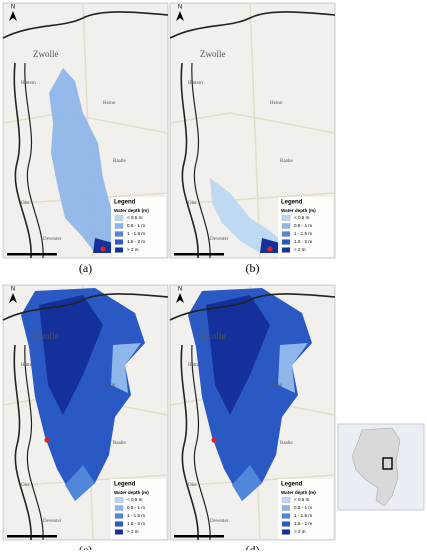  What do you see at coordinates (253, 268) in the screenshot?
I see `panel-label: (b)` at bounding box center [253, 268].